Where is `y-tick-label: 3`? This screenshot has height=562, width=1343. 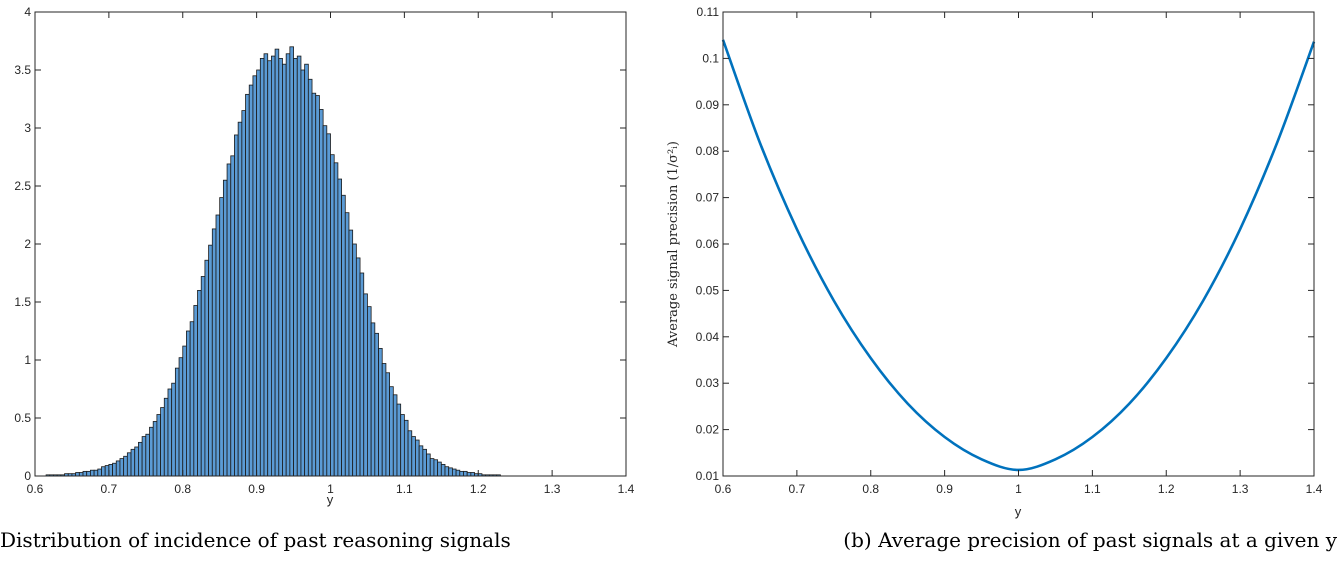
y-tick-label: 3 is located at coordinates (27, 128).